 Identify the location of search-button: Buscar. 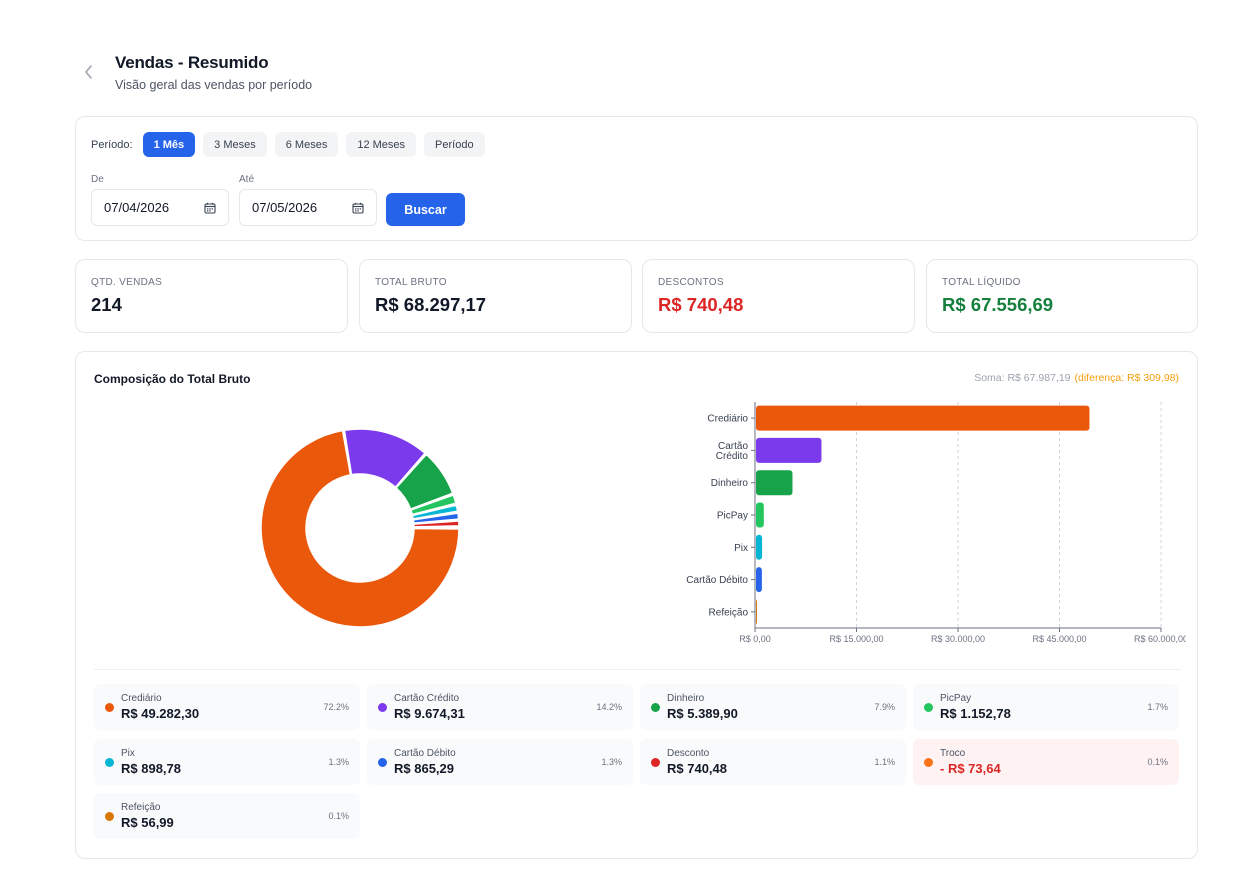
(425, 209).